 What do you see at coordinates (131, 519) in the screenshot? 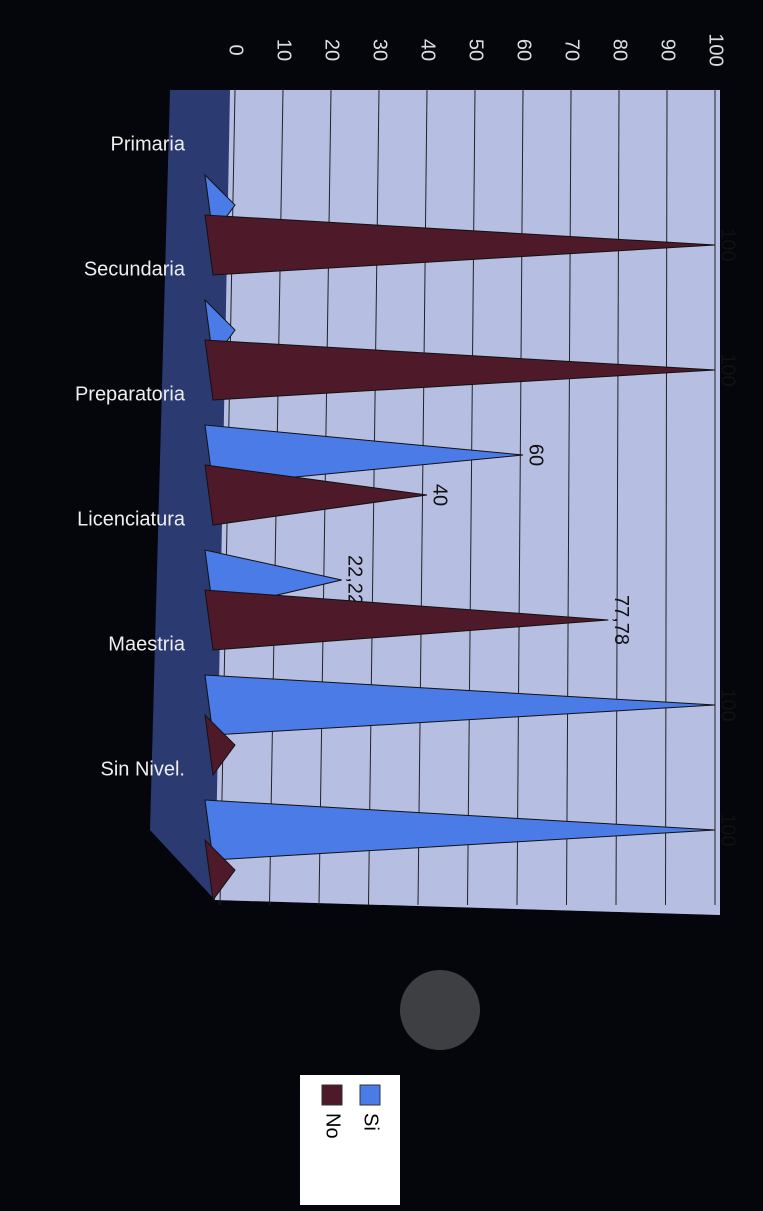
I see `category-label: Licenciatura` at bounding box center [131, 519].